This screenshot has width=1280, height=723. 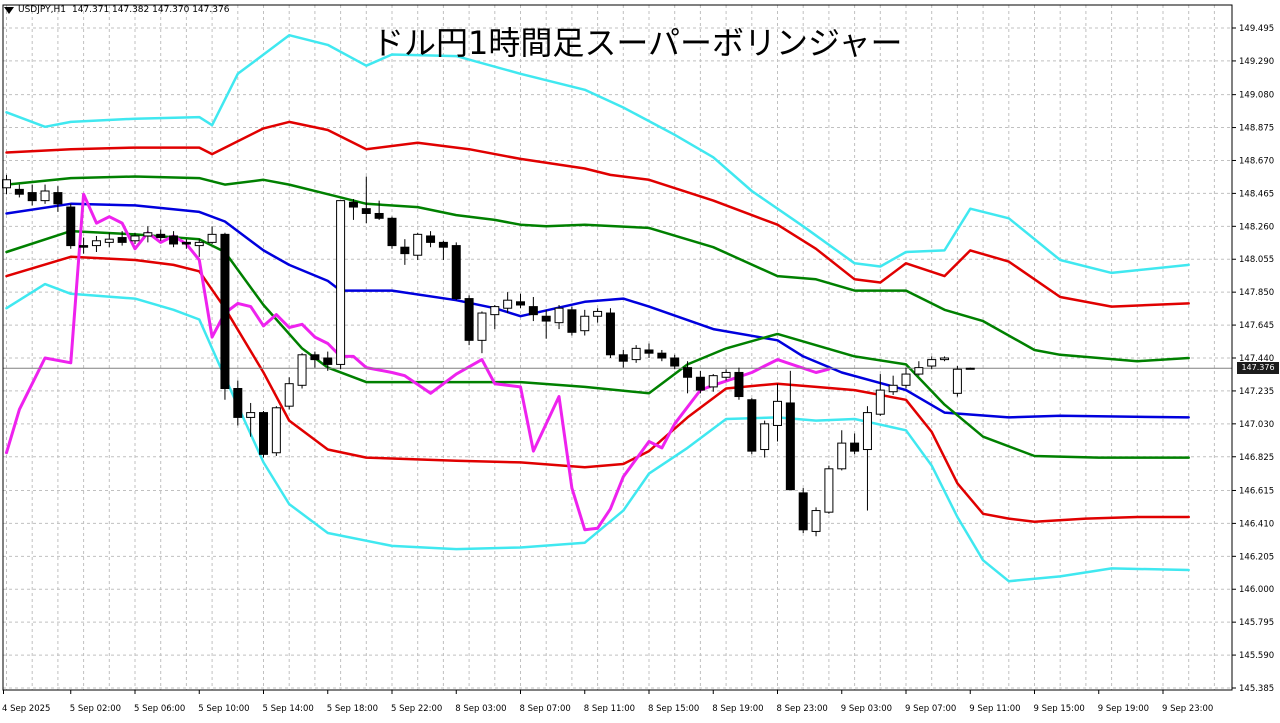 What do you see at coordinates (1256, 590) in the screenshot?
I see `y-tick-label: 146.000` at bounding box center [1256, 590].